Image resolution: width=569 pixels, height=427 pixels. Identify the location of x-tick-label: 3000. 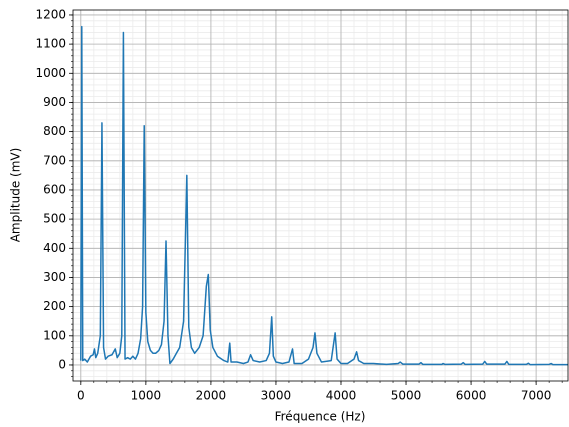
(276, 396).